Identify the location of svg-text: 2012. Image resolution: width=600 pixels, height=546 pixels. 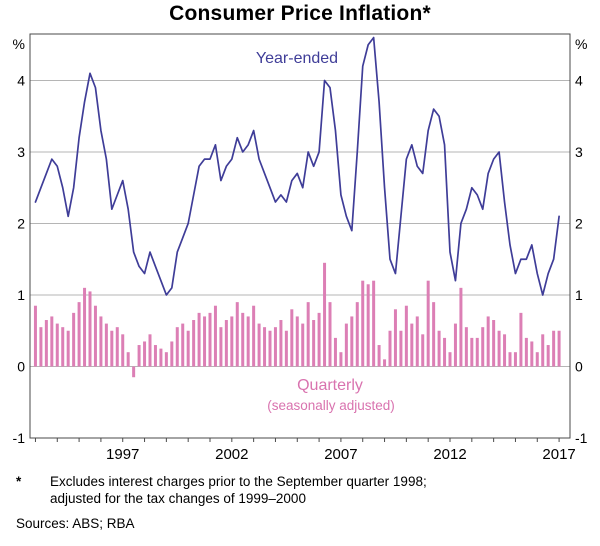
(449, 454).